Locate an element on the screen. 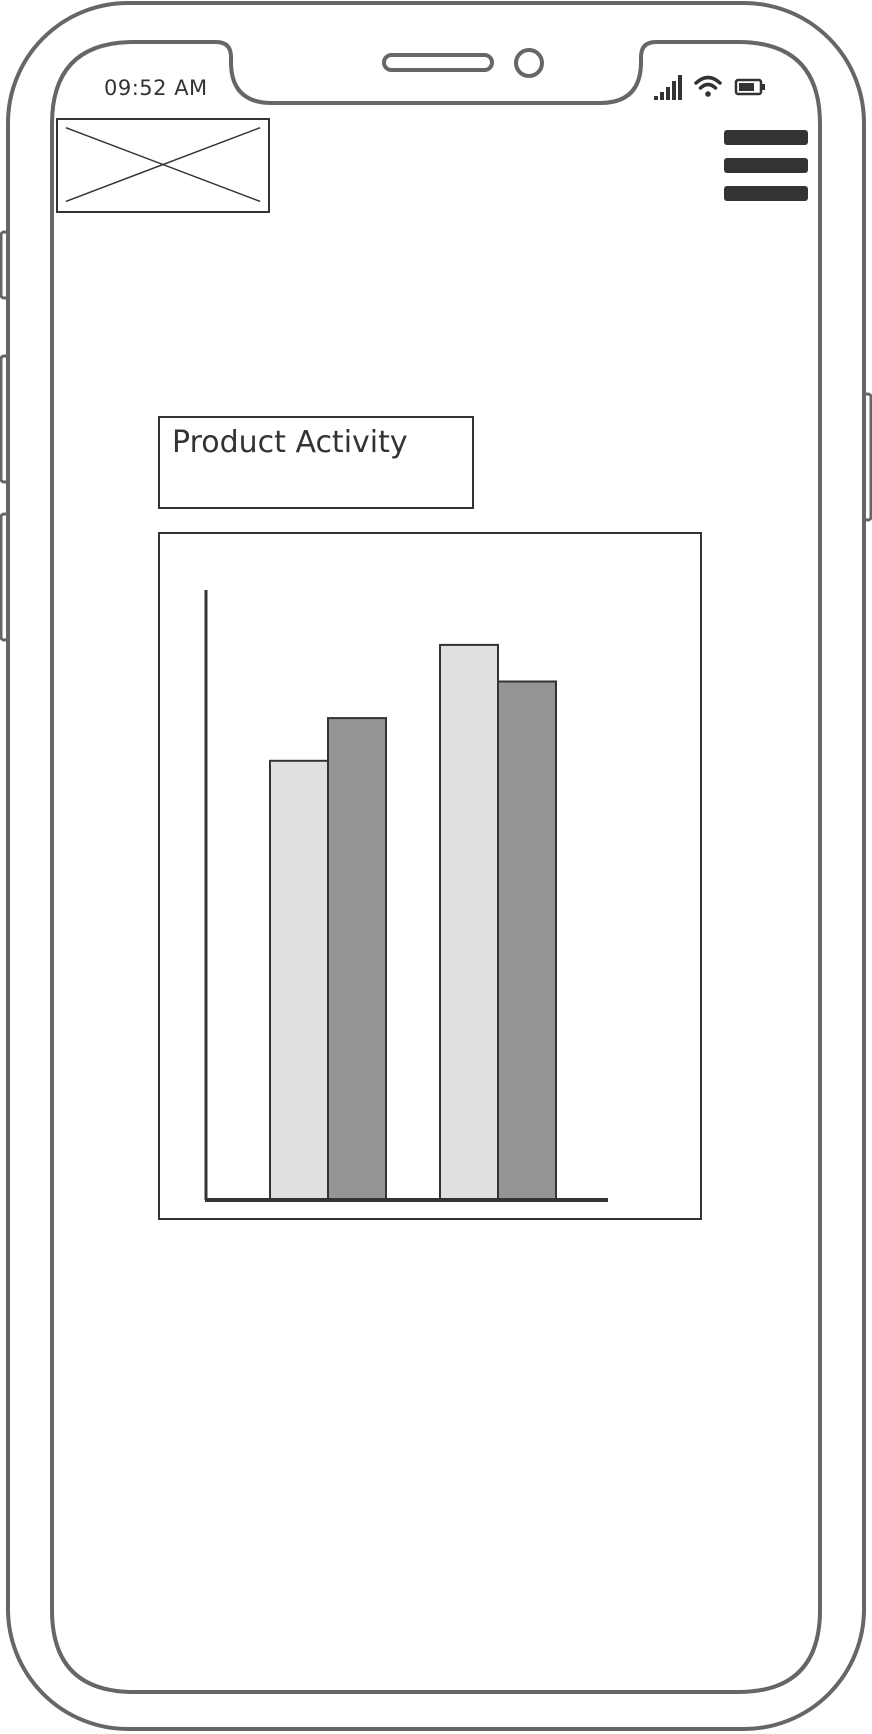 This screenshot has height=1734, width=872. speaker-grill is located at coordinates (438, 62).